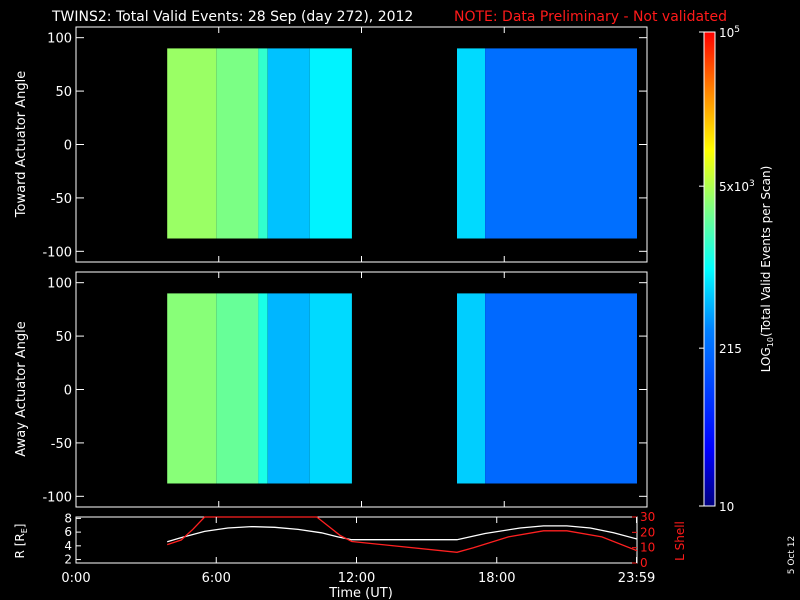 This screenshot has height=600, width=800. Describe the element at coordinates (680, 541) in the screenshot. I see `lshell-axis-label: L Shell` at that location.